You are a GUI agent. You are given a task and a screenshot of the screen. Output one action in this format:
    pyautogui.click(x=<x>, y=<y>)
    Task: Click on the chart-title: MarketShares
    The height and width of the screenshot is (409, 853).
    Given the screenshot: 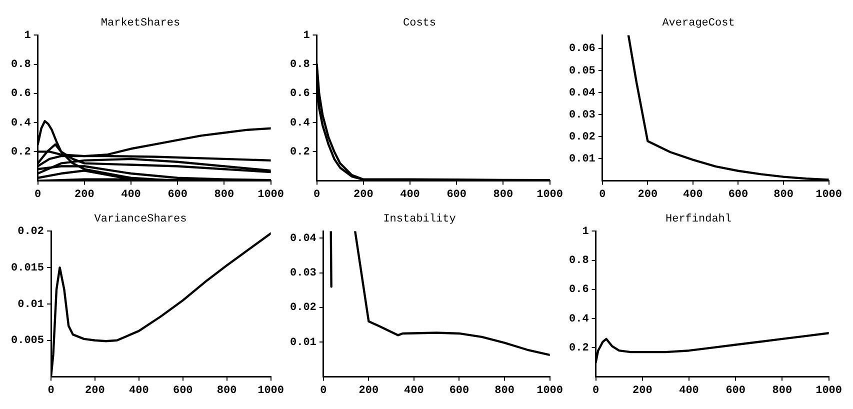 What is the action you would take?
    pyautogui.click(x=140, y=24)
    